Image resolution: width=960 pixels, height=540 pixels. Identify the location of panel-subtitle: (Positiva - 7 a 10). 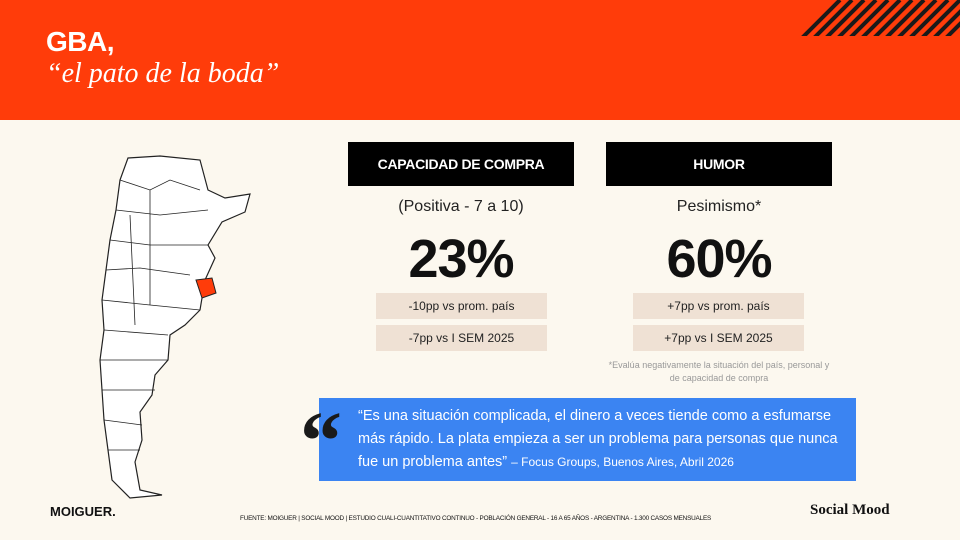
(461, 206).